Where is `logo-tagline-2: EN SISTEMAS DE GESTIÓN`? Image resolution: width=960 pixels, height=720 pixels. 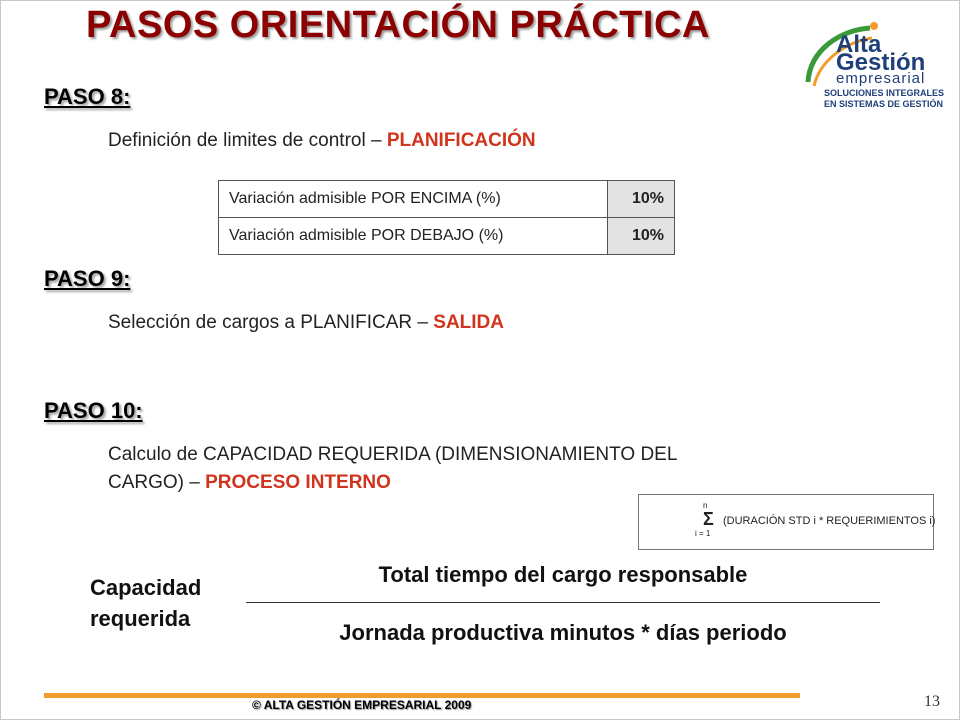
logo-tagline-2: EN SISTEMAS DE GESTIÓN is located at coordinates (884, 104).